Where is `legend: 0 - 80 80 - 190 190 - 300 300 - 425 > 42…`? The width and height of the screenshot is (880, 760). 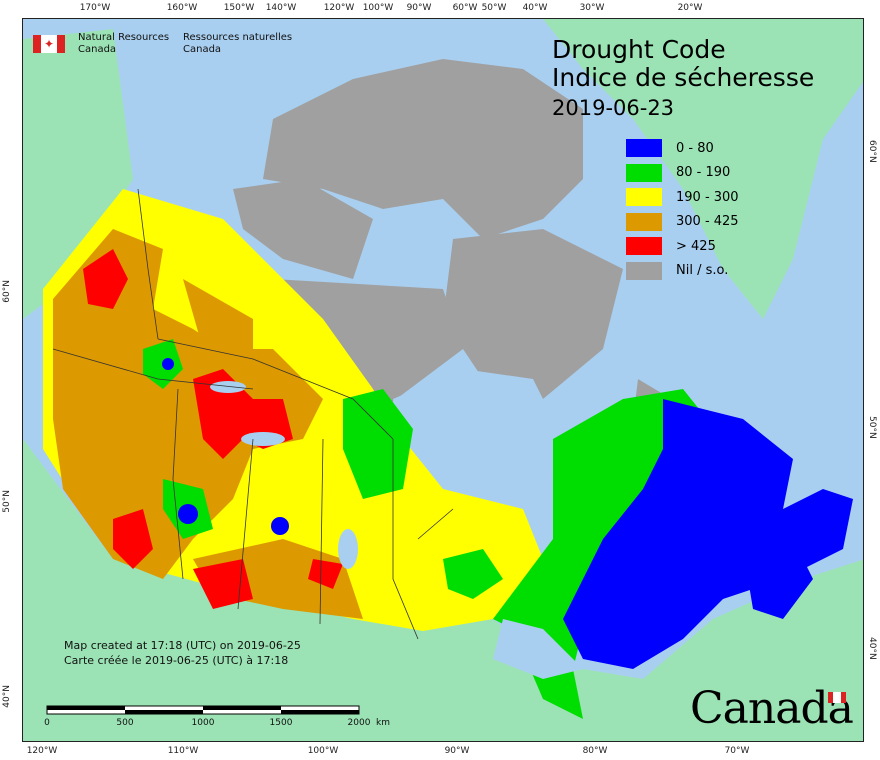 legend: 0 - 80 80 - 190 190 - 300 300 - 425 > 42… is located at coordinates (682, 209).